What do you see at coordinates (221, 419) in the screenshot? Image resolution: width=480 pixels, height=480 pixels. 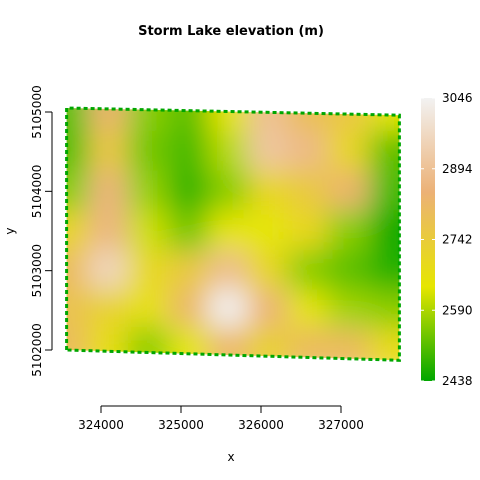 I see `x-axis-ticks: 324000 325000 326000 327000` at bounding box center [221, 419].